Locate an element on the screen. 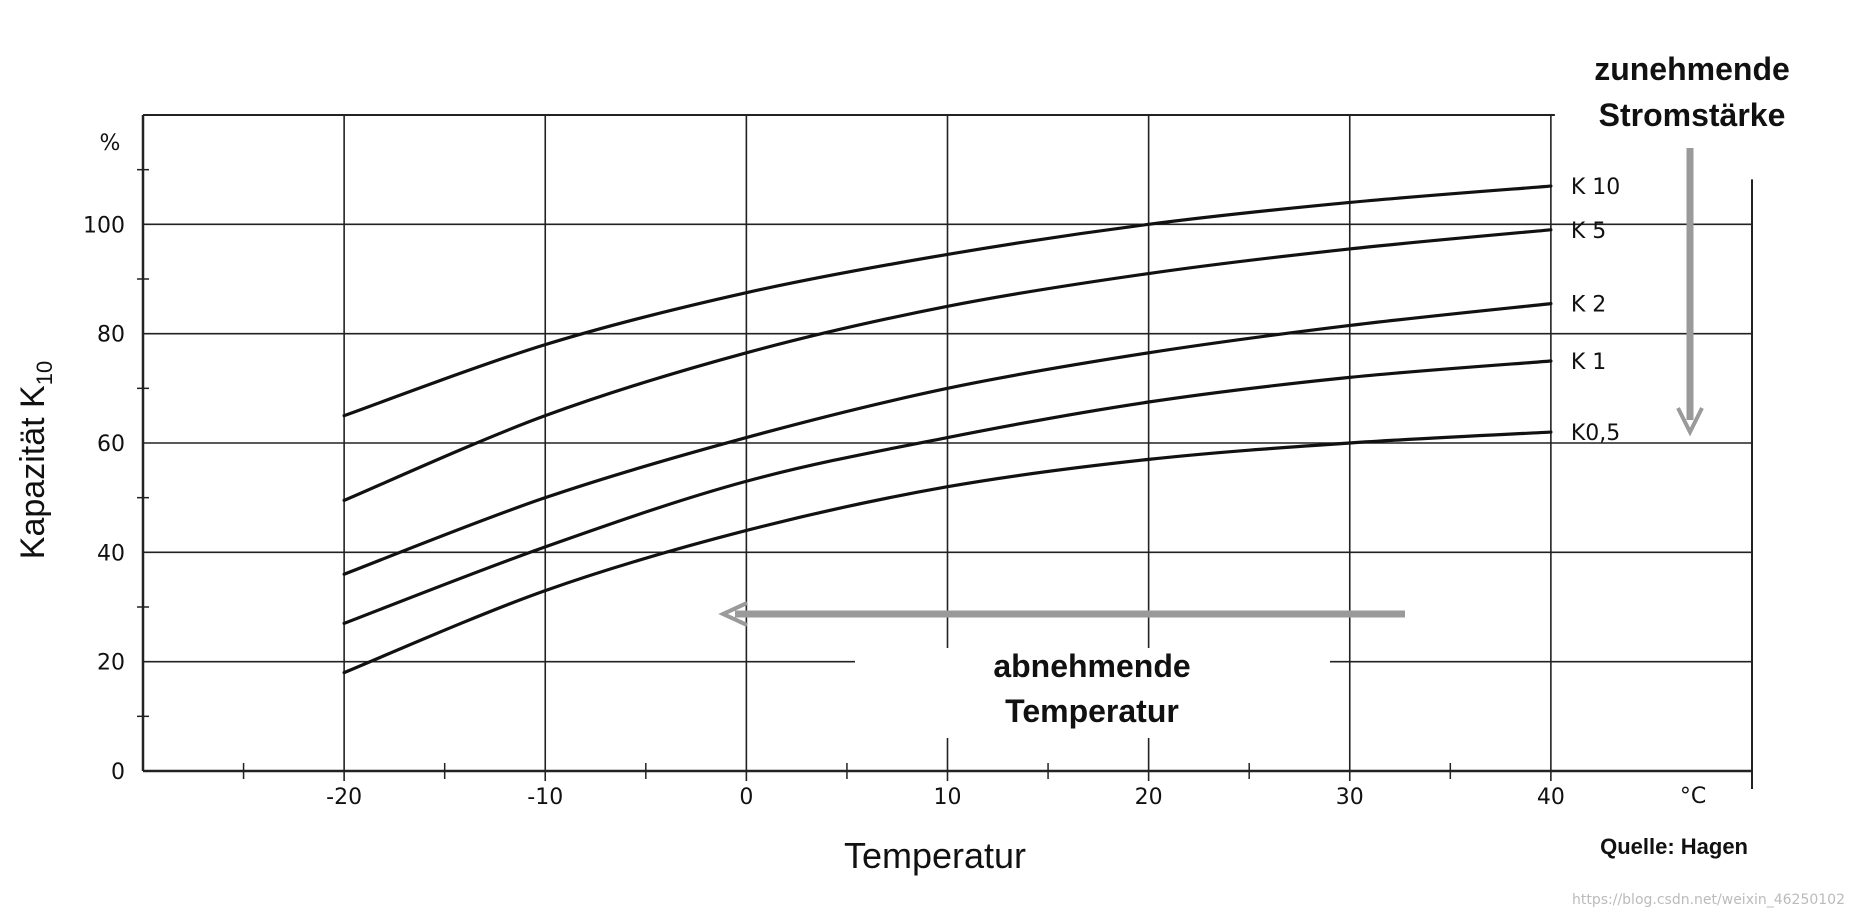  x-axis-label: Temperatur is located at coordinates (935, 855).